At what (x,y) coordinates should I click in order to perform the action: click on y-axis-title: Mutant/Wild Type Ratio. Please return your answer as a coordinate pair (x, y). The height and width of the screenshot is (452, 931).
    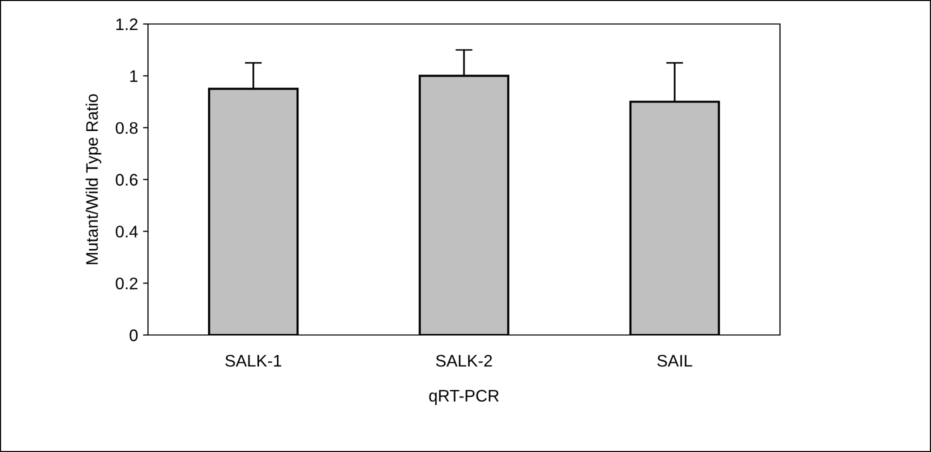
    Looking at the image, I should click on (94, 179).